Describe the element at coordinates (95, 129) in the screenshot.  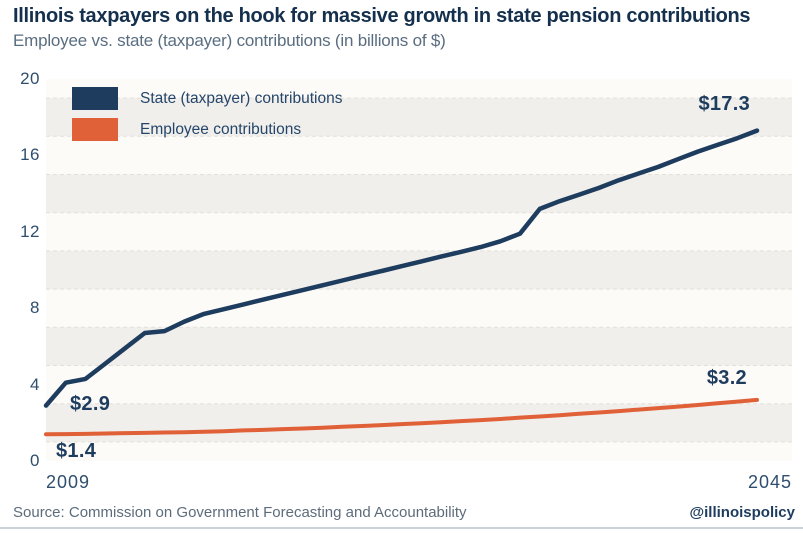
I see `employee-series-swatch` at that location.